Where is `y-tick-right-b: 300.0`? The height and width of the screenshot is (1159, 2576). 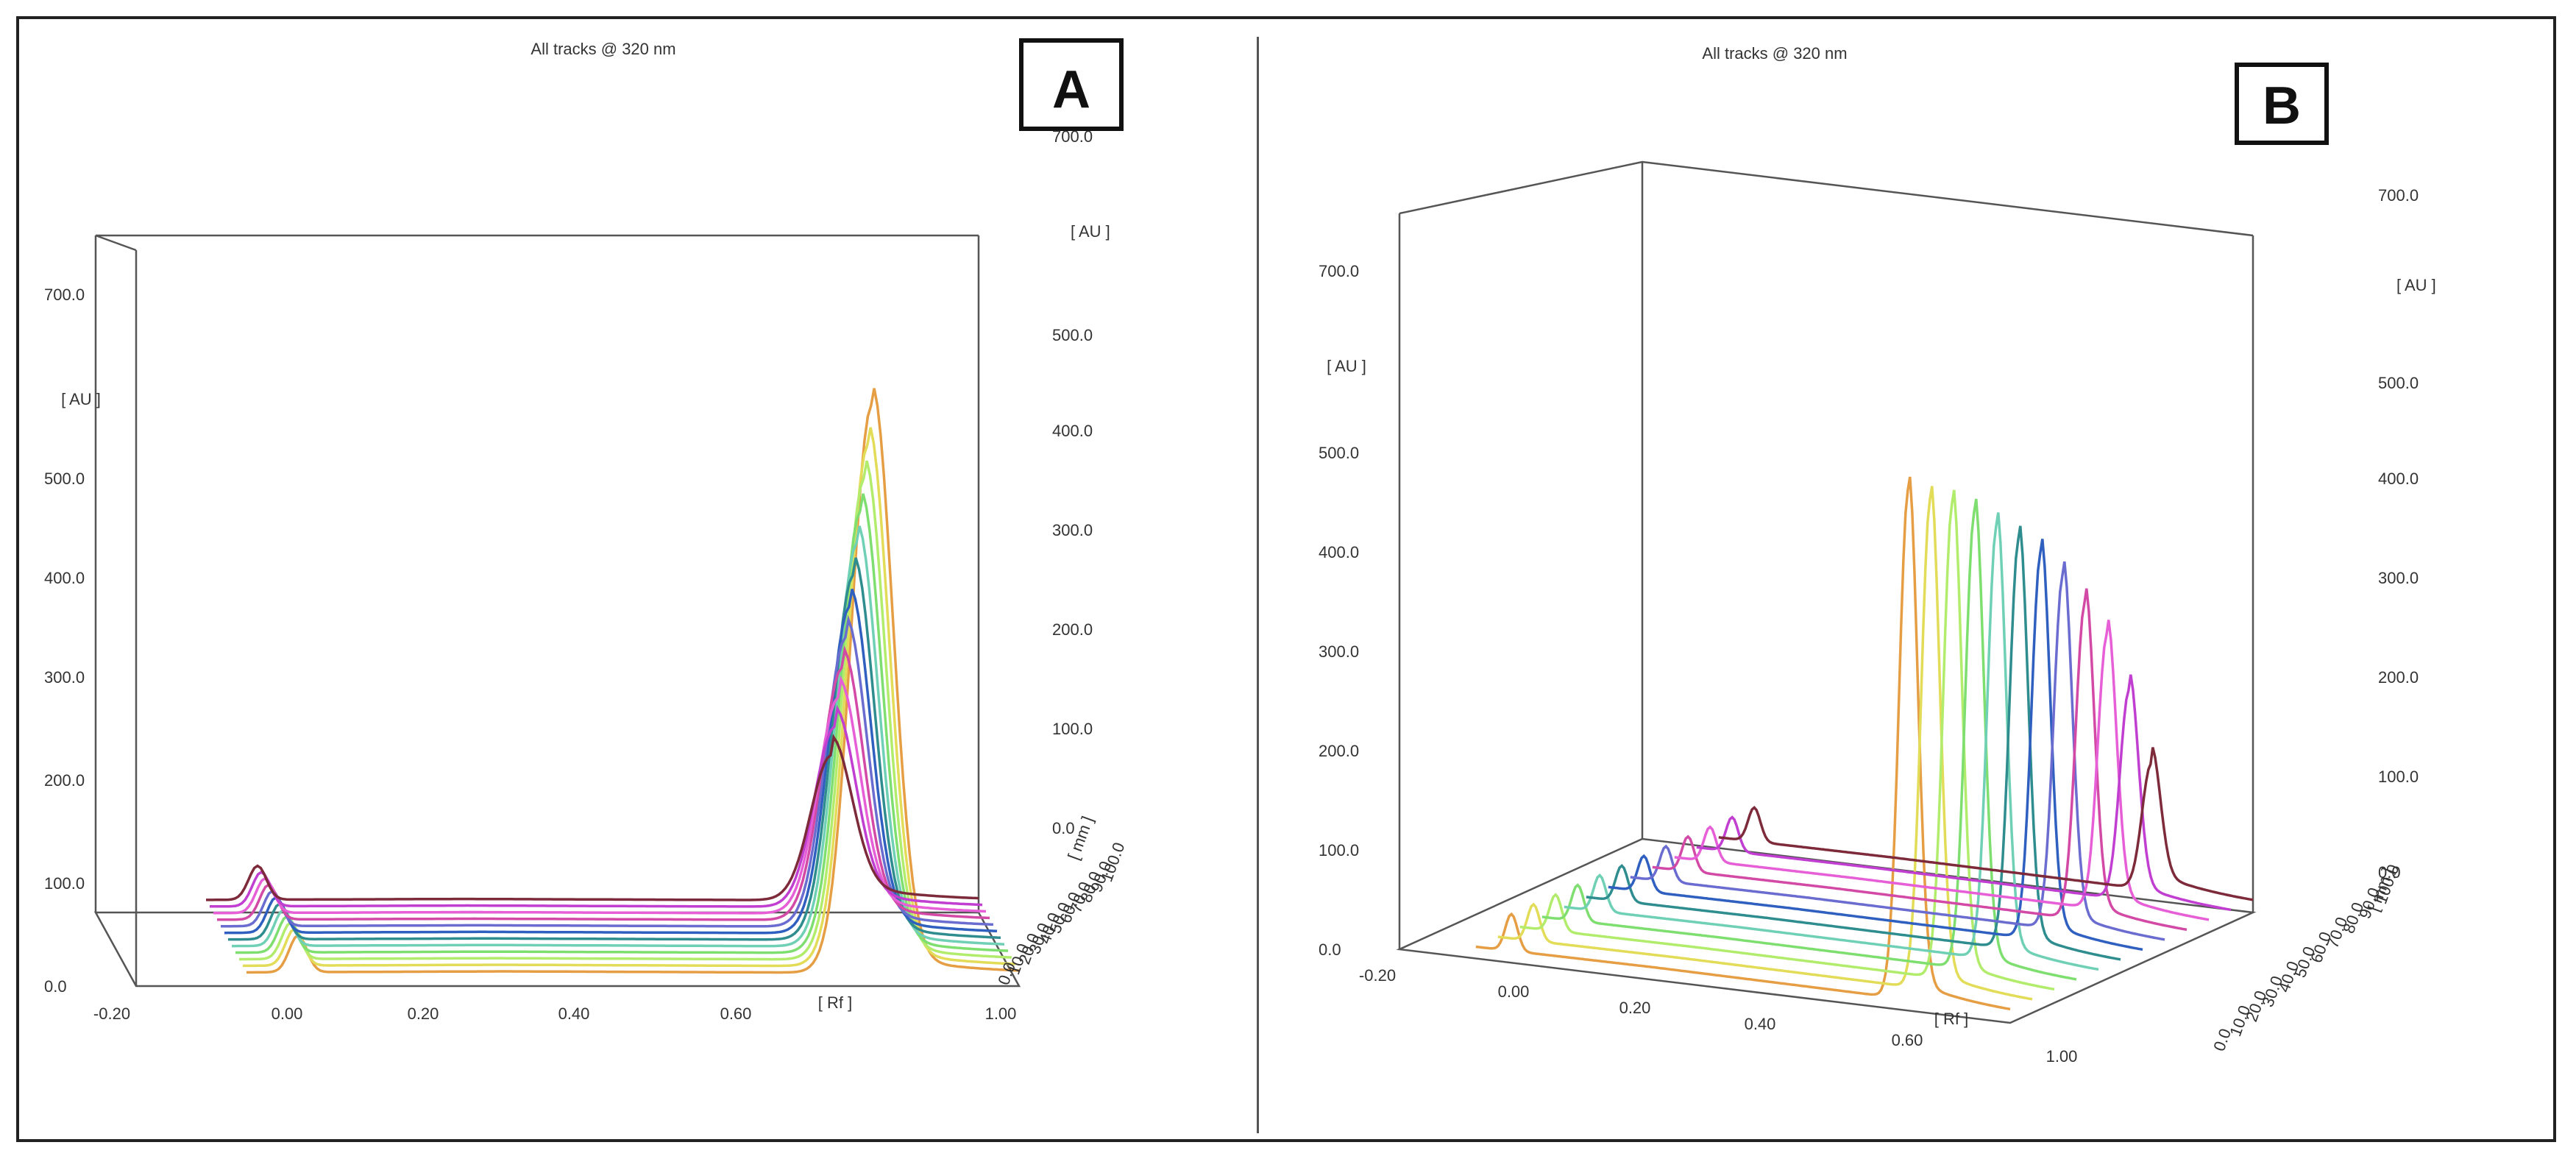 y-tick-right-b: 300.0 is located at coordinates (2398, 578).